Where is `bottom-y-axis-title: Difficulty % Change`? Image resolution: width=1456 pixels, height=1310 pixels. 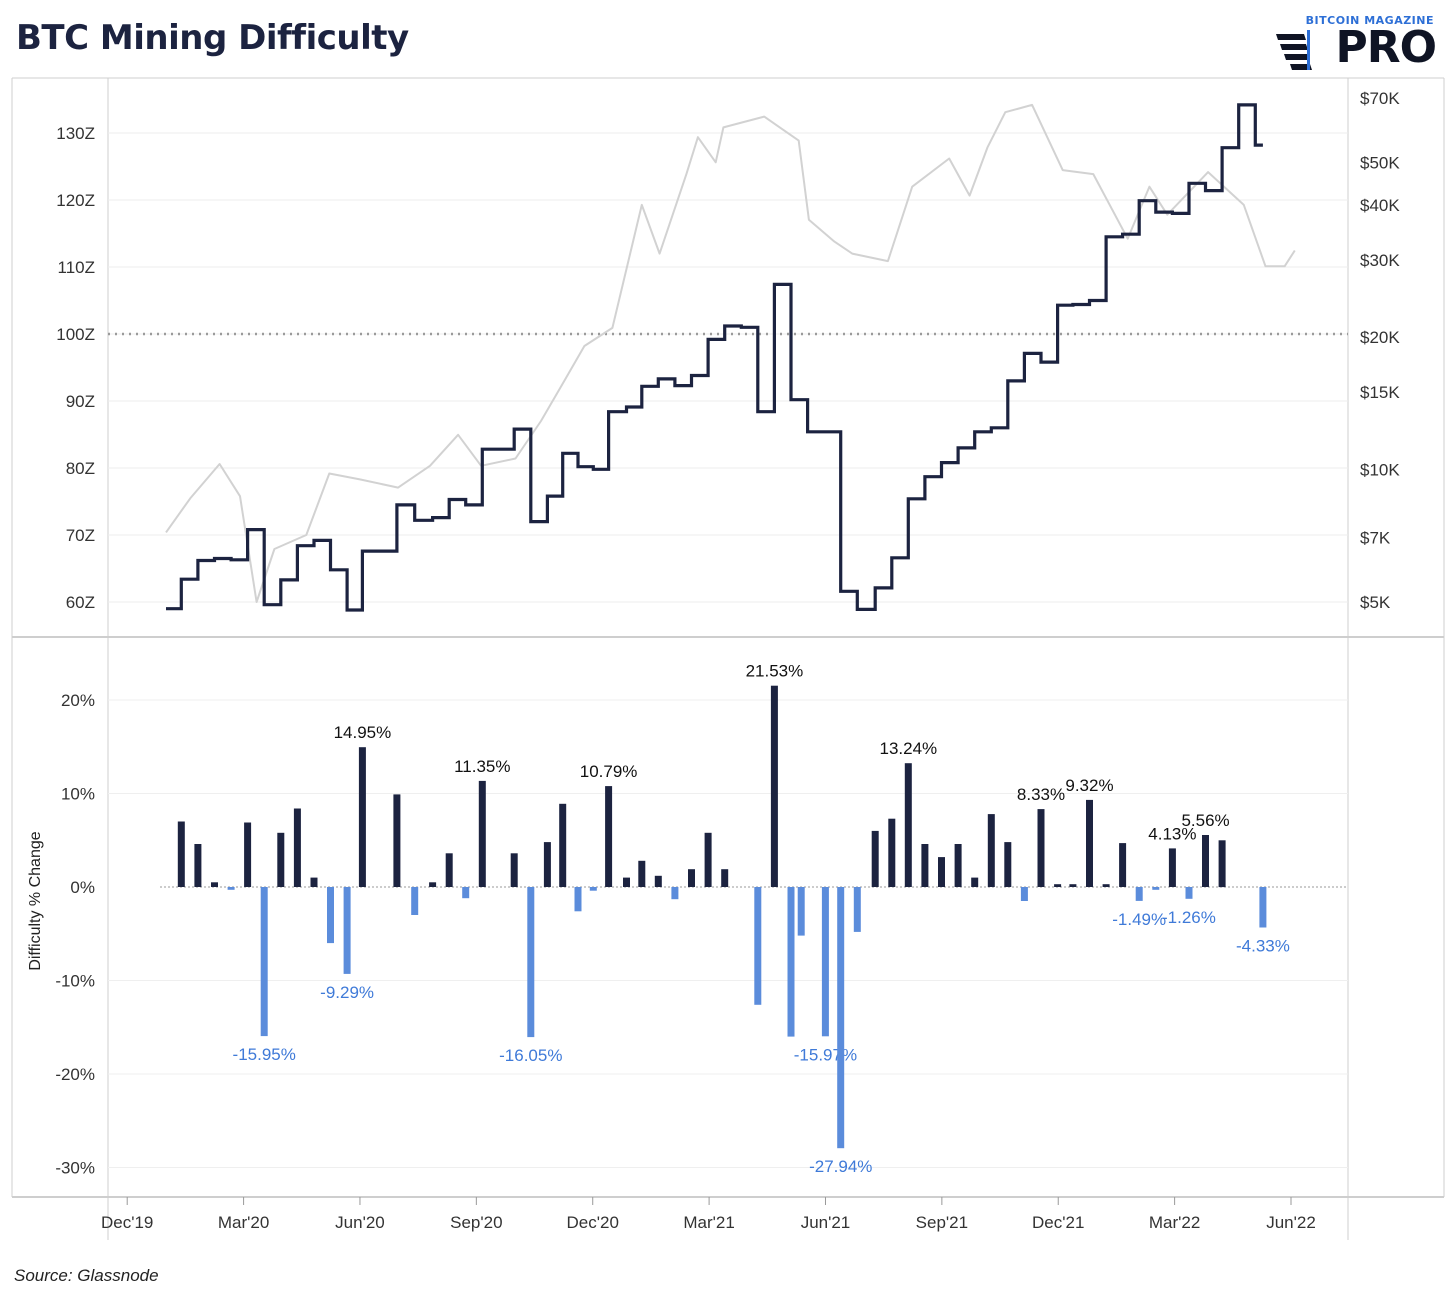 bottom-y-axis-title: Difficulty % Change is located at coordinates (35, 900).